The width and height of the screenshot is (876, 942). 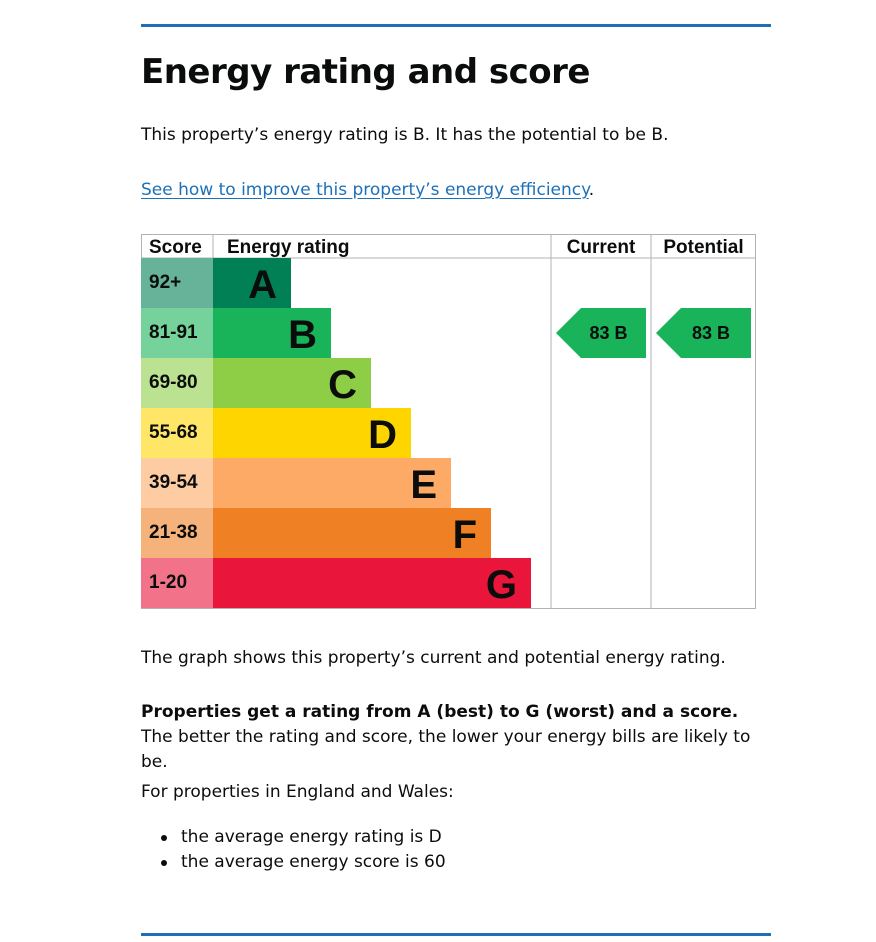 I want to click on band-letter-a: A, so click(x=262, y=285).